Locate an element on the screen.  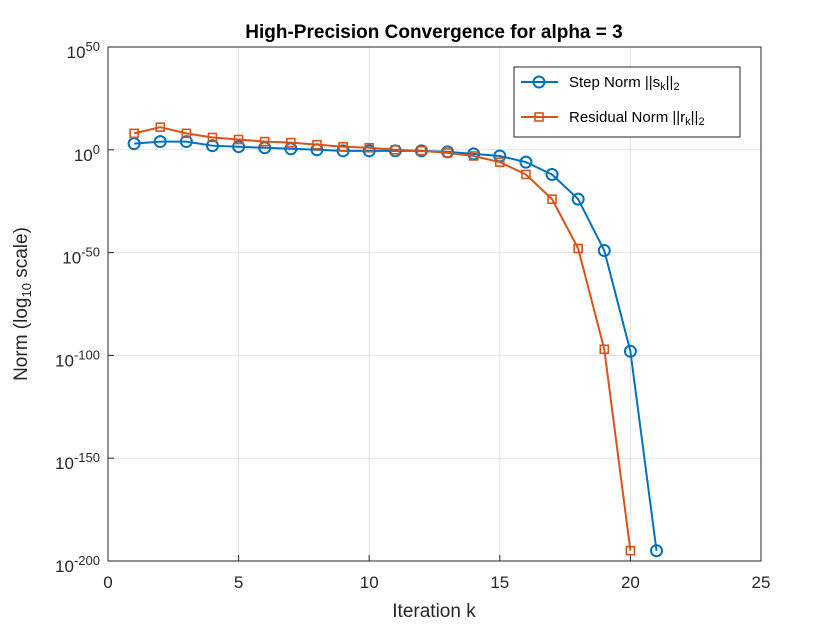
legend-step-sub: k is located at coordinates (663, 87).